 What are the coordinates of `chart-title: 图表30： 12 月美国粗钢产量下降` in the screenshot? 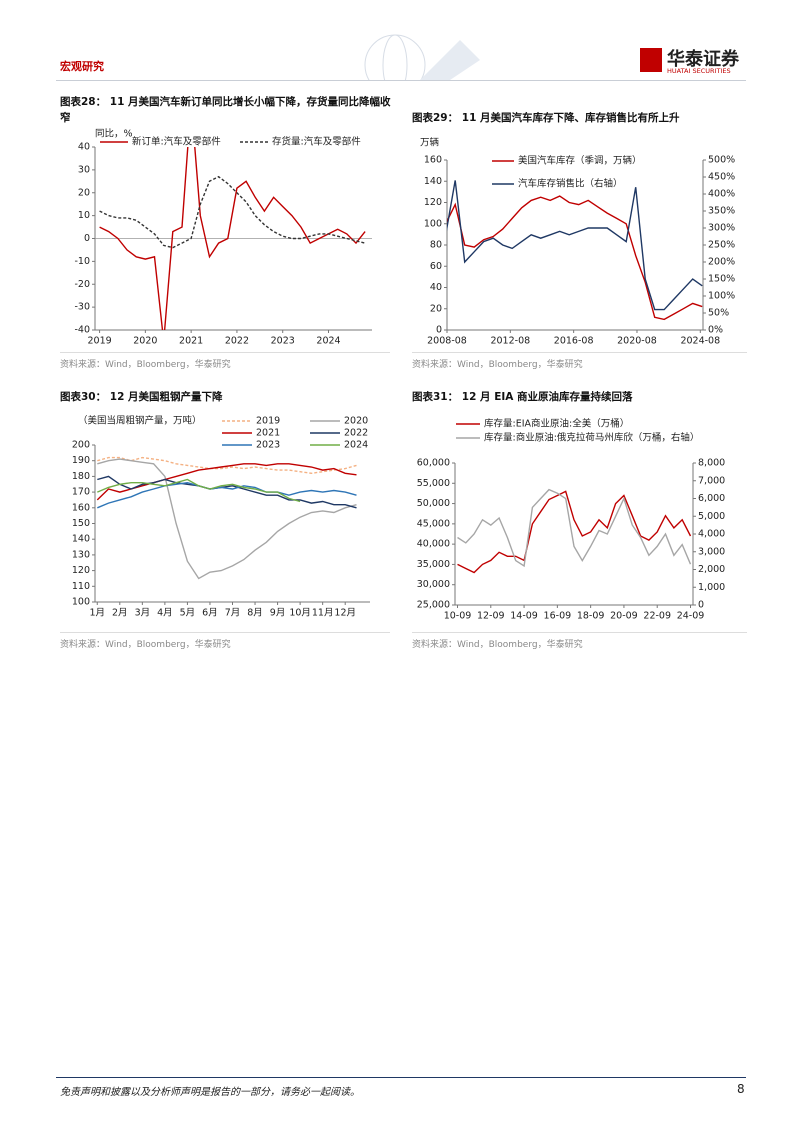 It's located at (141, 397).